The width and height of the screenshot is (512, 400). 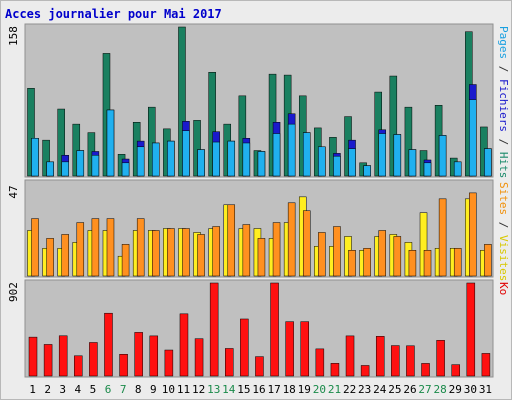 What do you see at coordinates (503, 198) in the screenshot?
I see `legend-item-mid-0: Sites` at bounding box center [503, 198].